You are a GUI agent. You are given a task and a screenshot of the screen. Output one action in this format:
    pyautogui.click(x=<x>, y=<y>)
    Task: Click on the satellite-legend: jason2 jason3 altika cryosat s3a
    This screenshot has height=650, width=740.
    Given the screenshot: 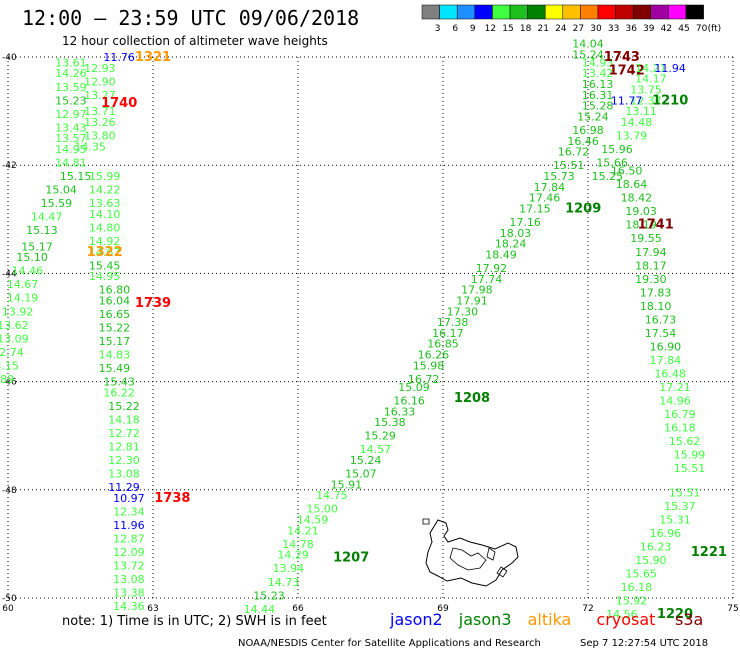 What is the action you would take?
    pyautogui.click(x=546, y=619)
    